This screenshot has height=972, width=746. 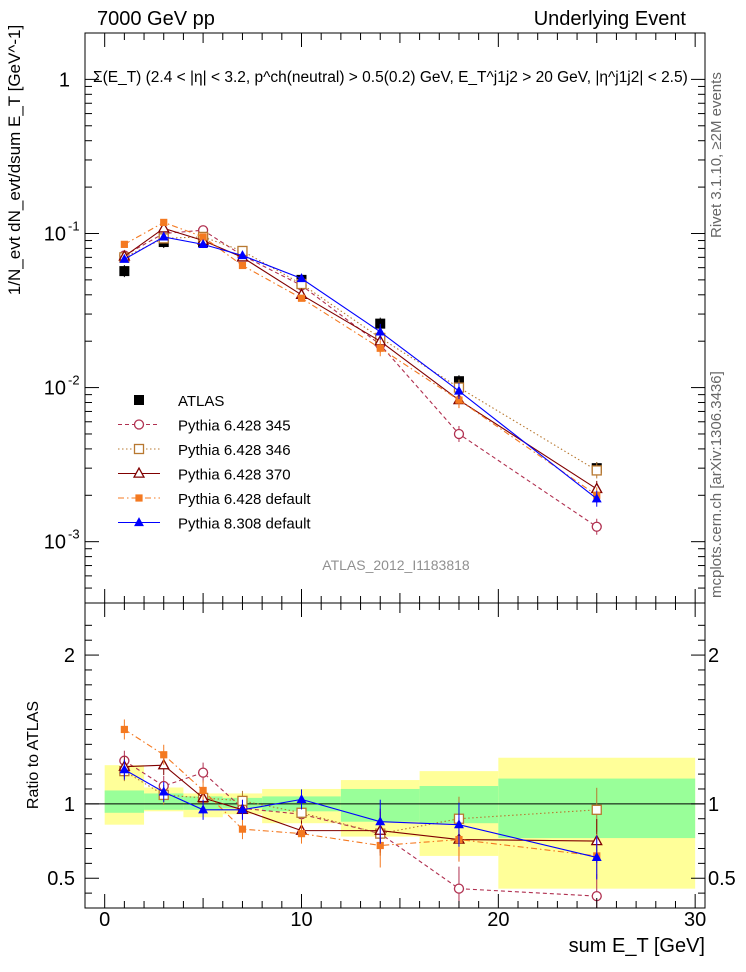 What do you see at coordinates (14, 160) in the screenshot?
I see `main-y-axis-label: 1/N_evt dN_evt/dsum E_T [GeV^-1]` at bounding box center [14, 160].